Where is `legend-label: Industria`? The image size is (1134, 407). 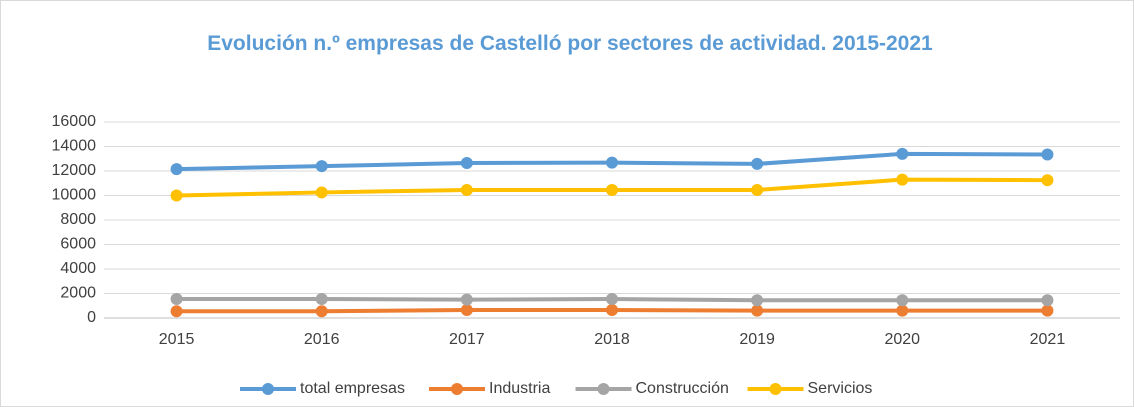 legend-label: Industria is located at coordinates (519, 388).